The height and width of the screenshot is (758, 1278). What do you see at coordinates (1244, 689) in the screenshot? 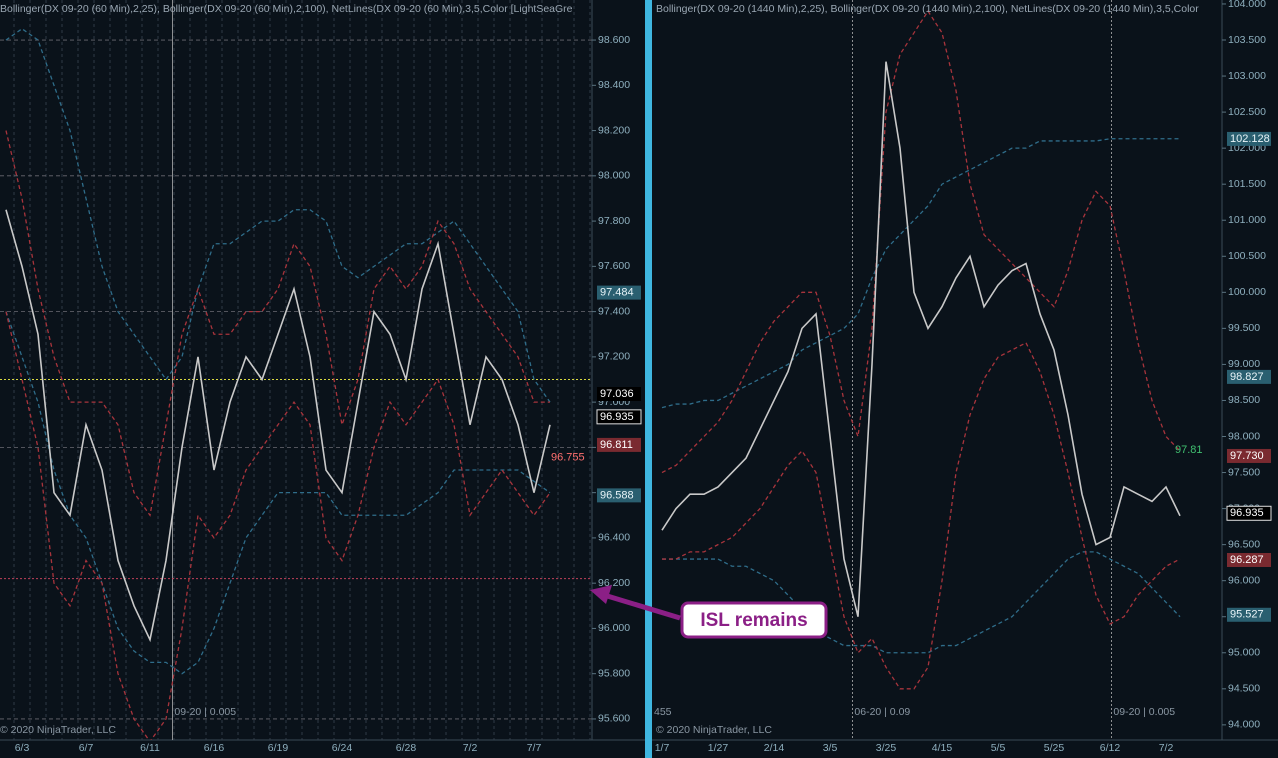
I see `y-tick-label: 94.500` at bounding box center [1244, 689].